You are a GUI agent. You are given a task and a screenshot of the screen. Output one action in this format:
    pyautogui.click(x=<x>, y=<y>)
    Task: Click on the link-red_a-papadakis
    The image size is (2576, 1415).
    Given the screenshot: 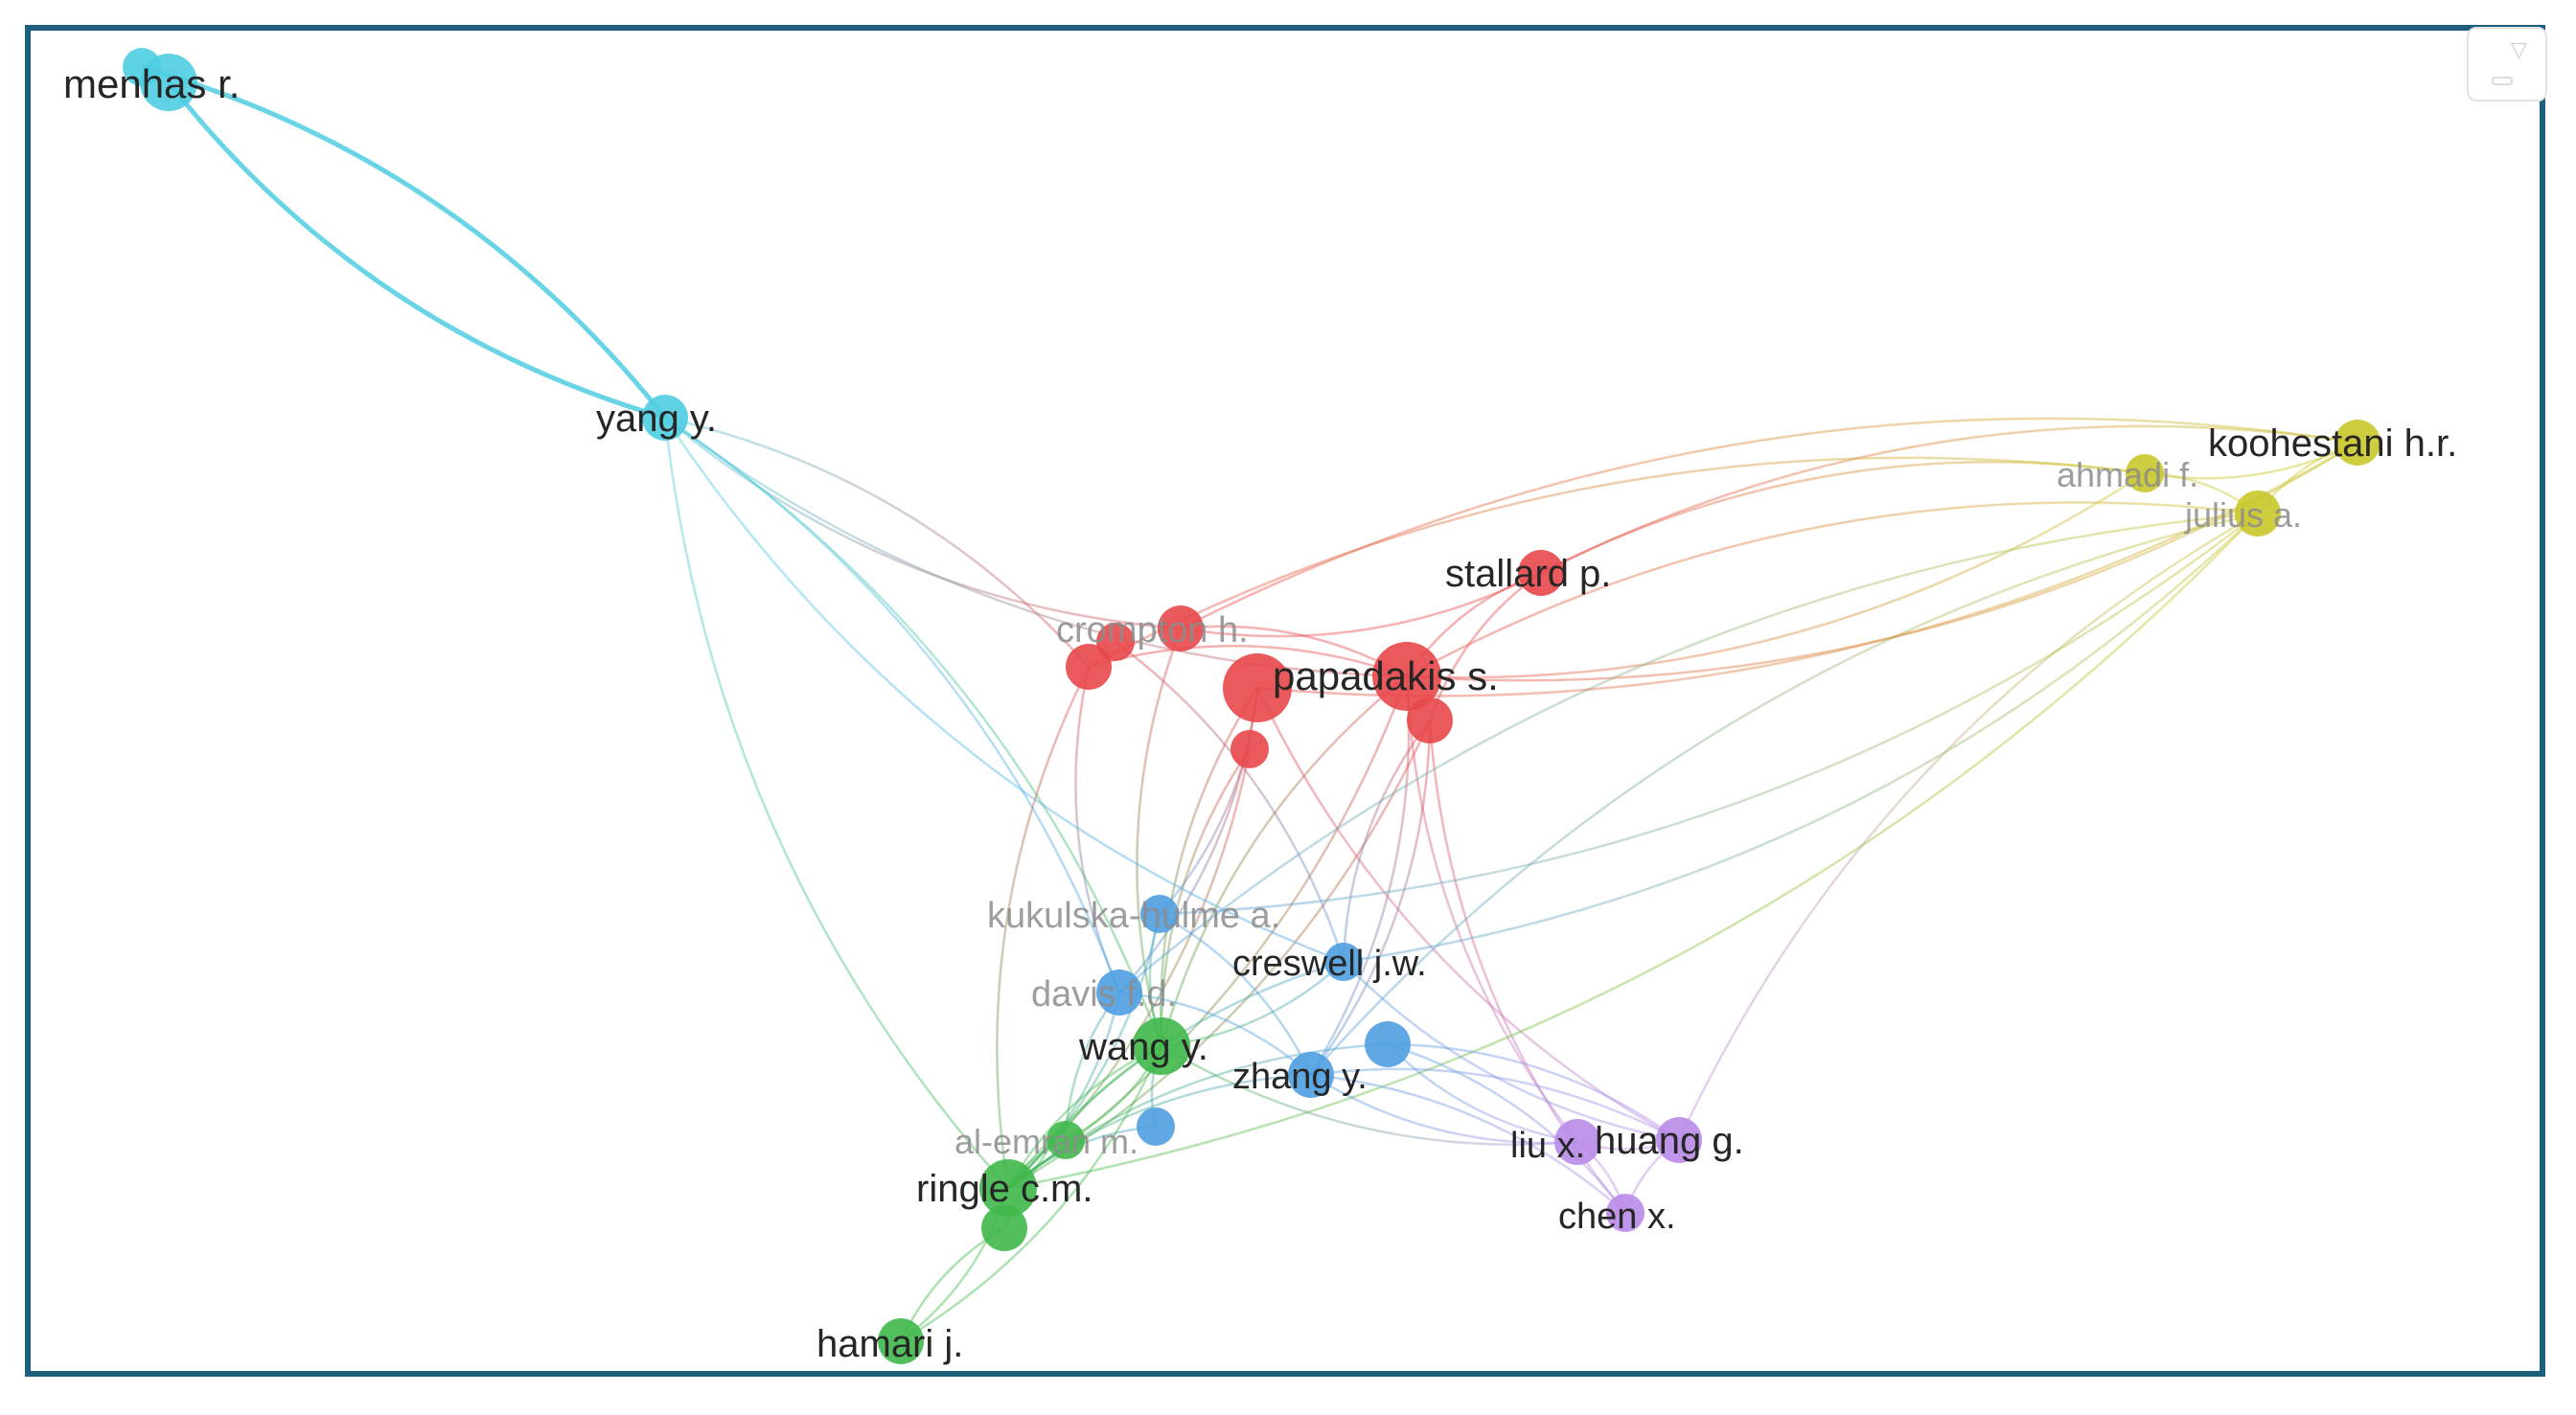 What is the action you would take?
    pyautogui.click(x=1248, y=661)
    